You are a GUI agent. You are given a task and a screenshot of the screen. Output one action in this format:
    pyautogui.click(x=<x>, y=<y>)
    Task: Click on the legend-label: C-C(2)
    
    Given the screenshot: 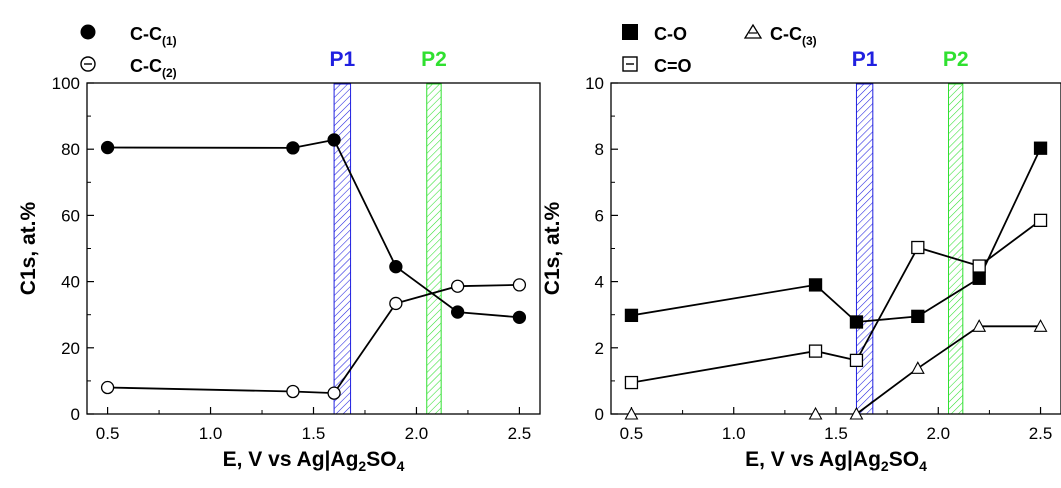 What is the action you would take?
    pyautogui.click(x=153, y=68)
    